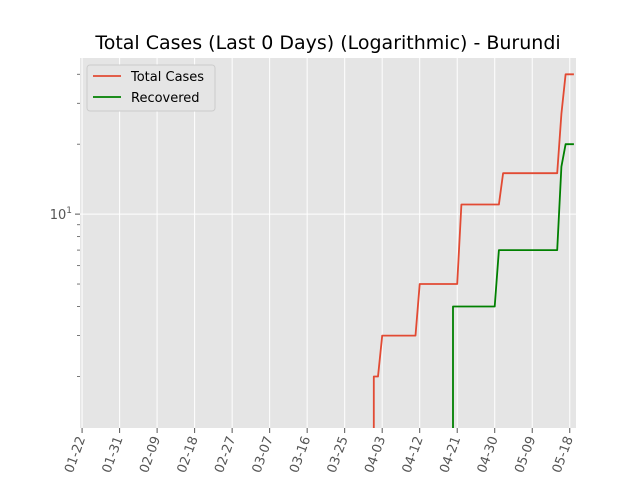 The height and width of the screenshot is (484, 640). Describe the element at coordinates (165, 98) in the screenshot. I see `legend-label-recovered: Recovered` at that location.